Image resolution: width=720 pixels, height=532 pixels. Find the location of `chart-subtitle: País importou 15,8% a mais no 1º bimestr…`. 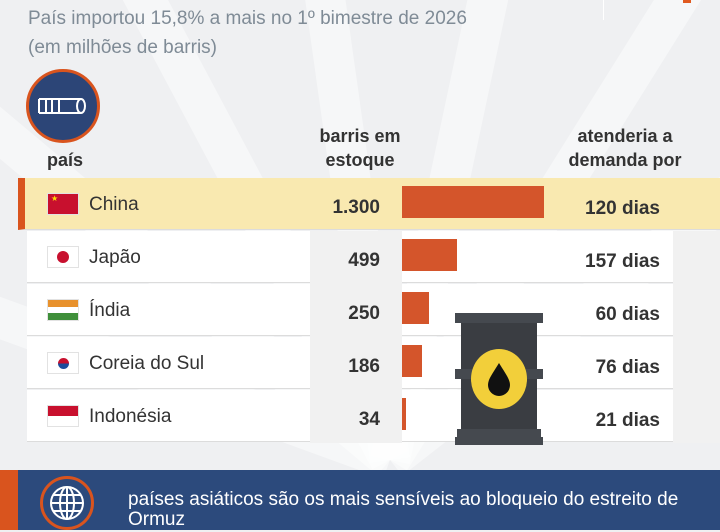

chart-subtitle: País importou 15,8% a mais no 1º bimestr… is located at coordinates (247, 33).